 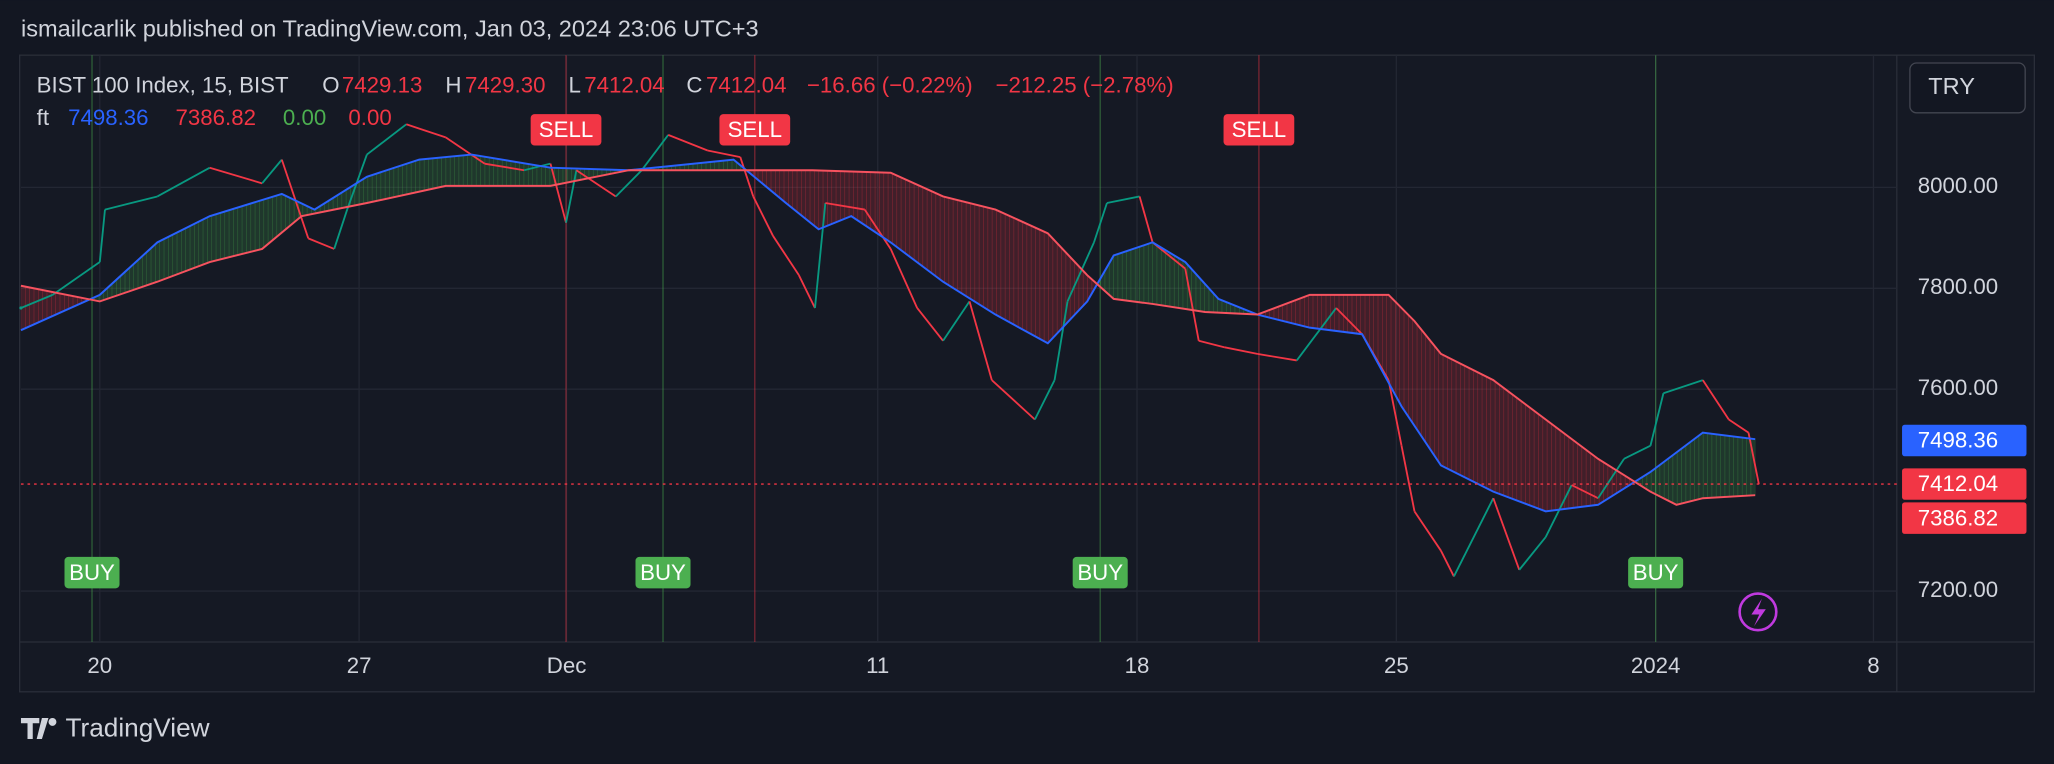 I want to click on x-tick-label: 2024, so click(x=1656, y=665).